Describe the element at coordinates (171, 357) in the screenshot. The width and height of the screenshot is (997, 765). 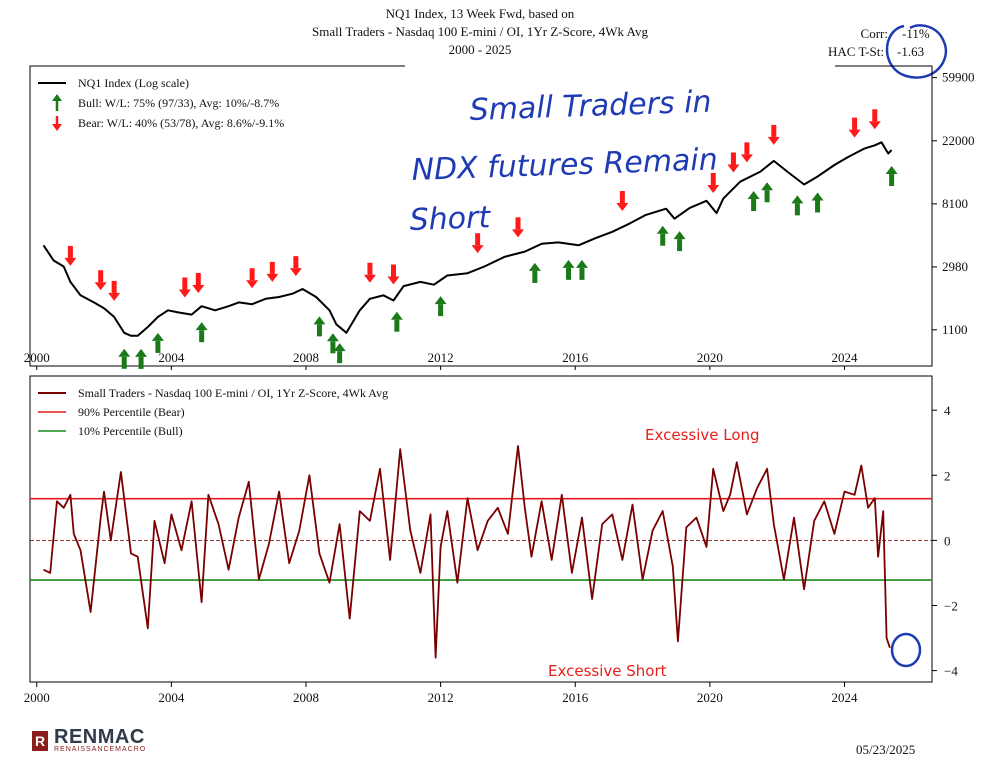
I see `price-x-tick-label: 2004` at that location.